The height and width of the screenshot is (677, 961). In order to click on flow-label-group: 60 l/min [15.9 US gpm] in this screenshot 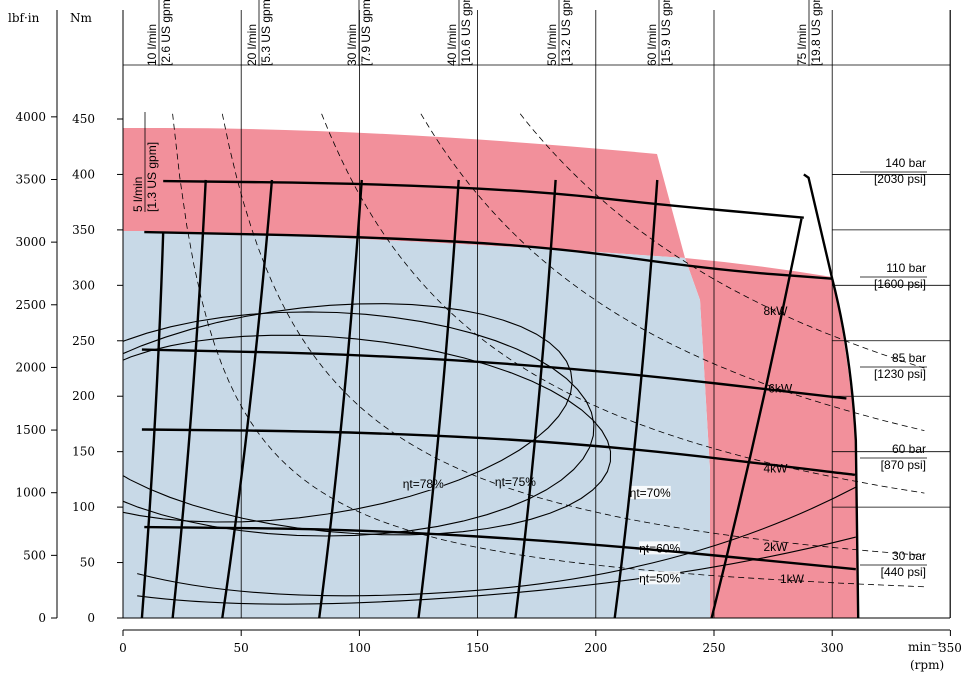, I will do `click(659, 33)`.